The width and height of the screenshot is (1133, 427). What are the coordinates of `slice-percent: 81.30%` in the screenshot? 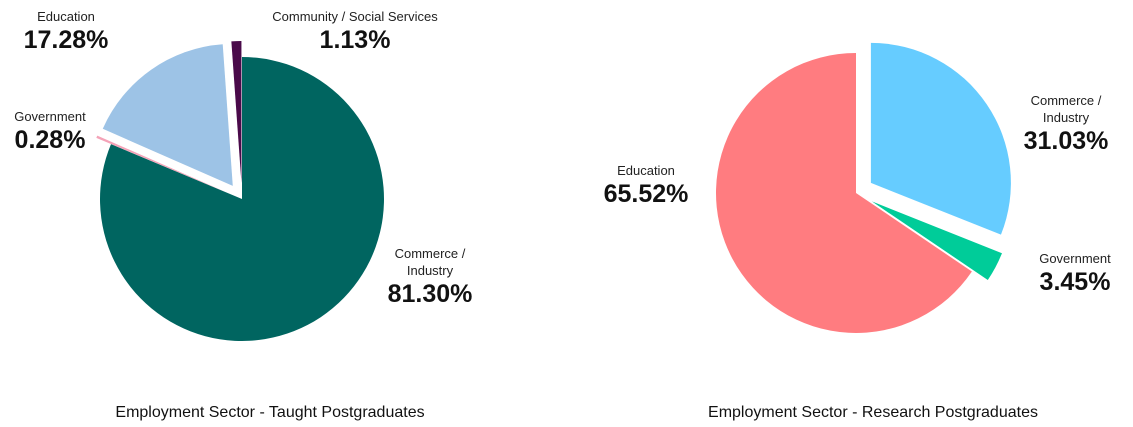 It's located at (430, 294).